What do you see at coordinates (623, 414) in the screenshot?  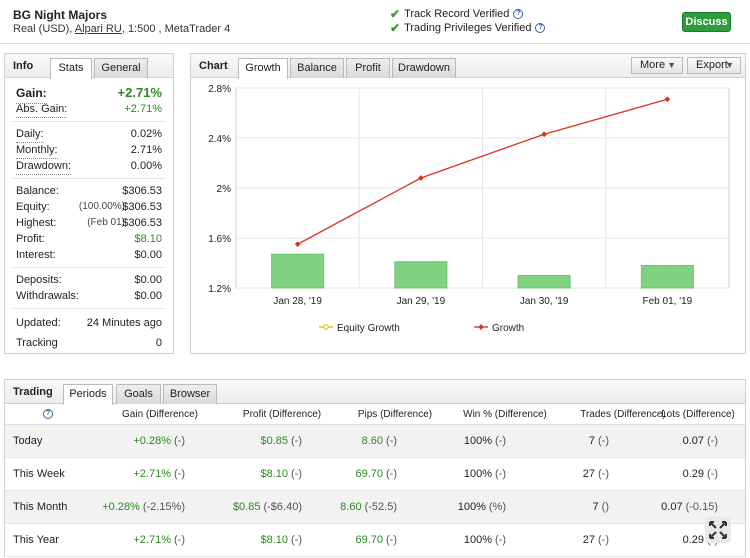 I see `header-trades: Trades (Difference)` at bounding box center [623, 414].